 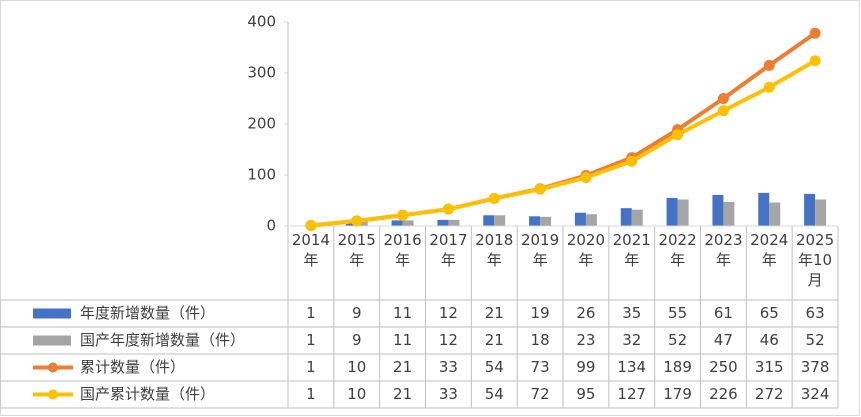 What do you see at coordinates (815, 367) in the screenshot?
I see `table-value: 378` at bounding box center [815, 367].